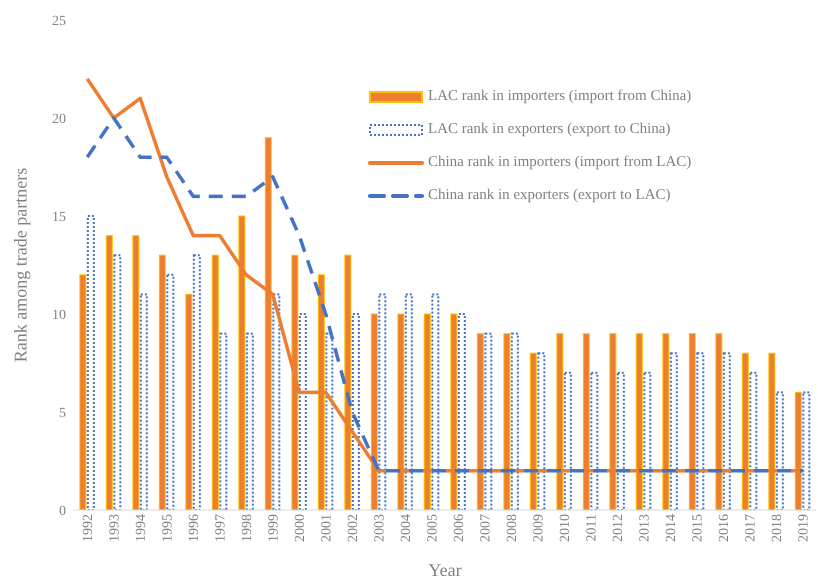  What do you see at coordinates (300, 528) in the screenshot?
I see `x-tick-label: 2000` at bounding box center [300, 528].